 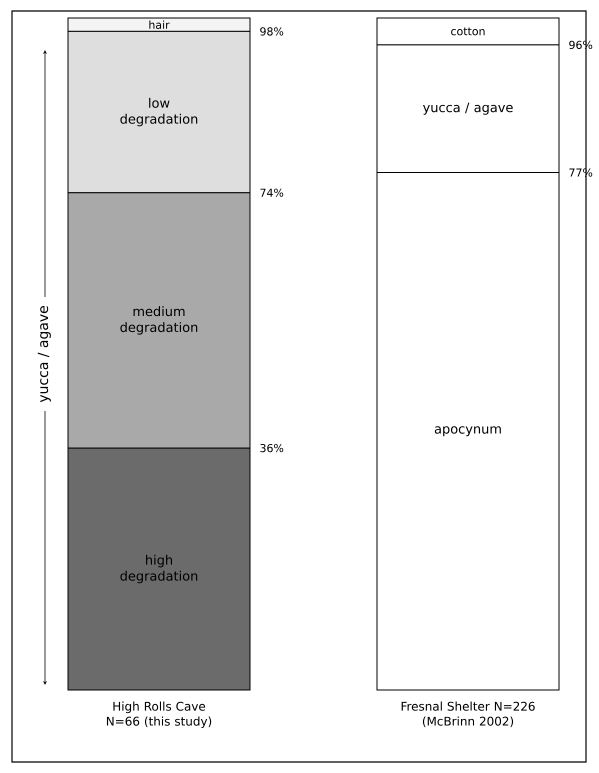 What do you see at coordinates (159, 569) in the screenshot?
I see `series-label: high degradation` at bounding box center [159, 569].